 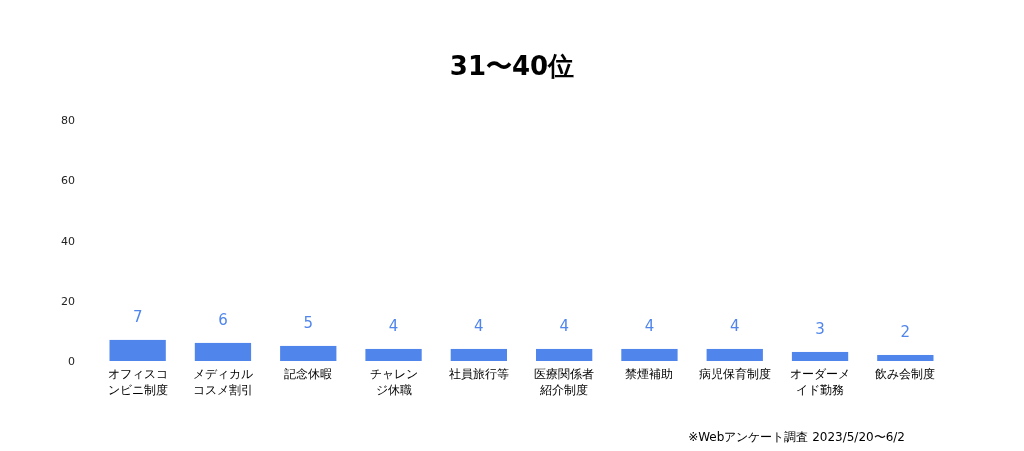 What do you see at coordinates (222, 382) in the screenshot?
I see `x-tick-label: メディカルコスメ割引` at bounding box center [222, 382].